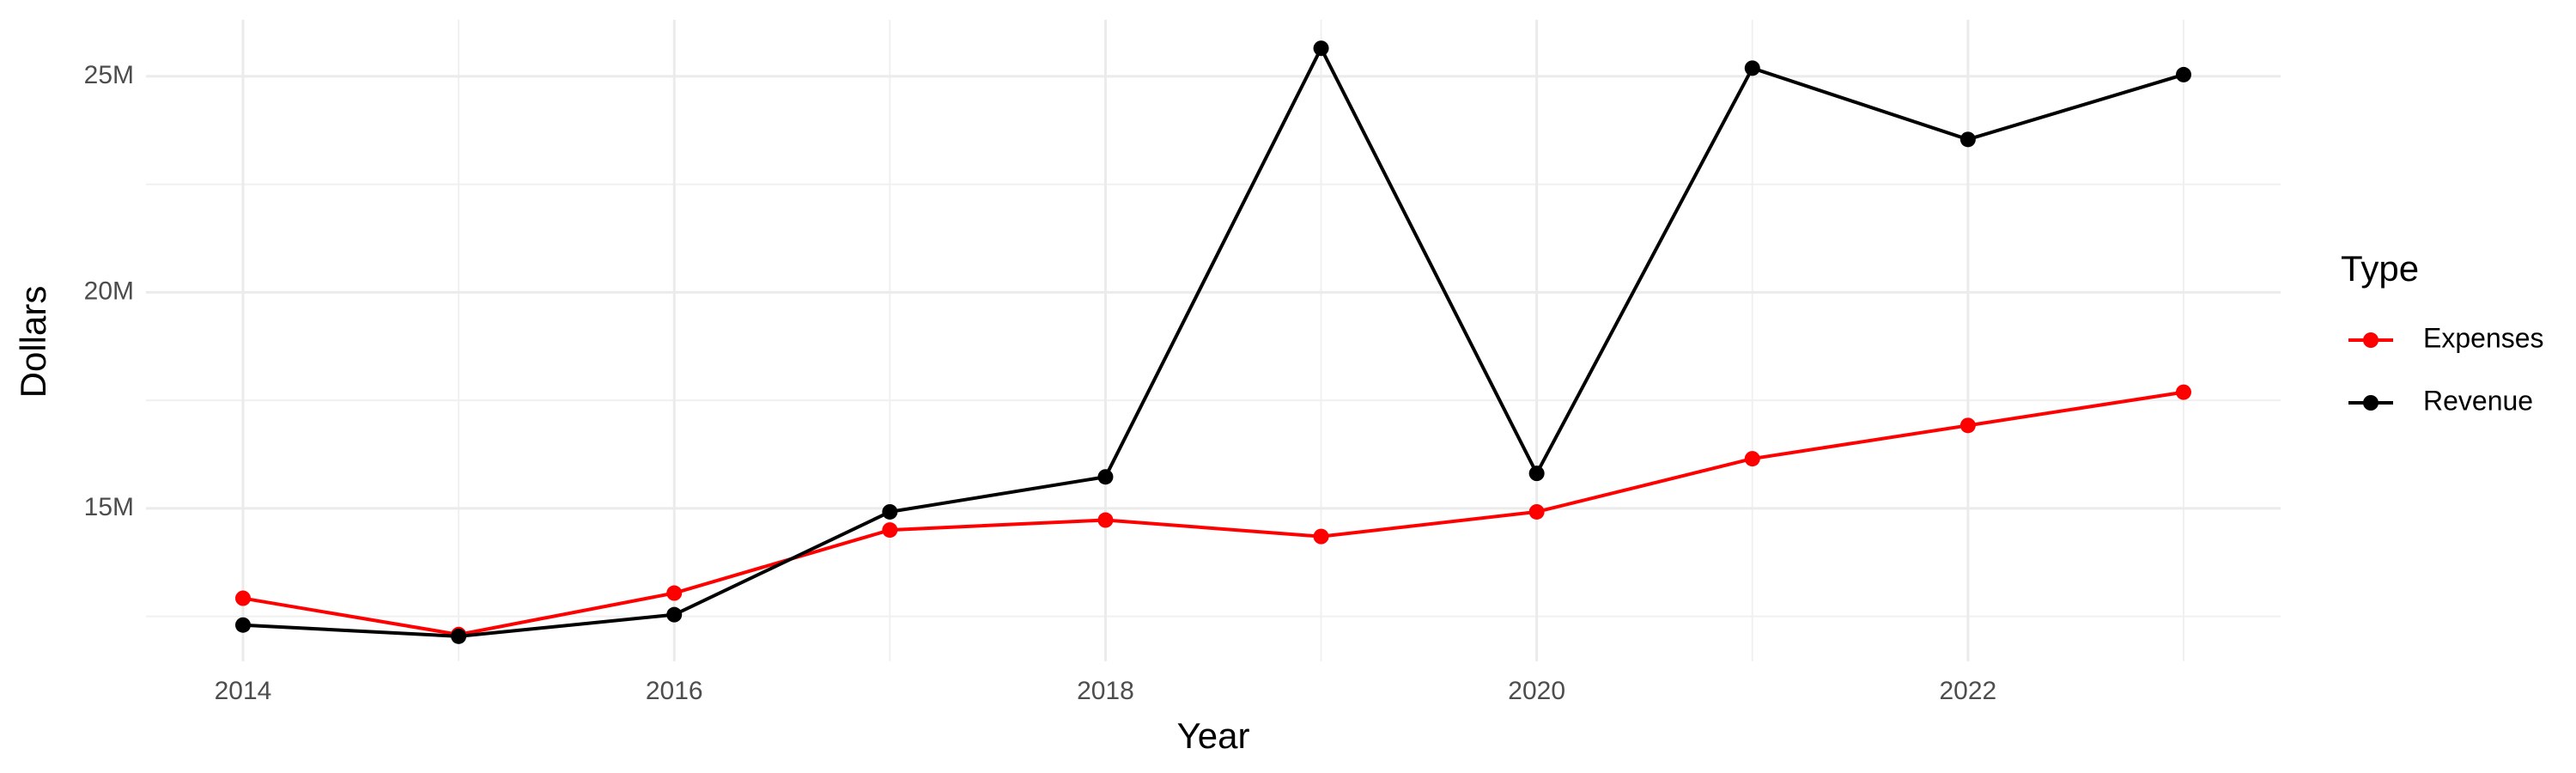 This screenshot has width=2576, height=773. I want to click on x-tick-label: 2022, so click(1968, 691).